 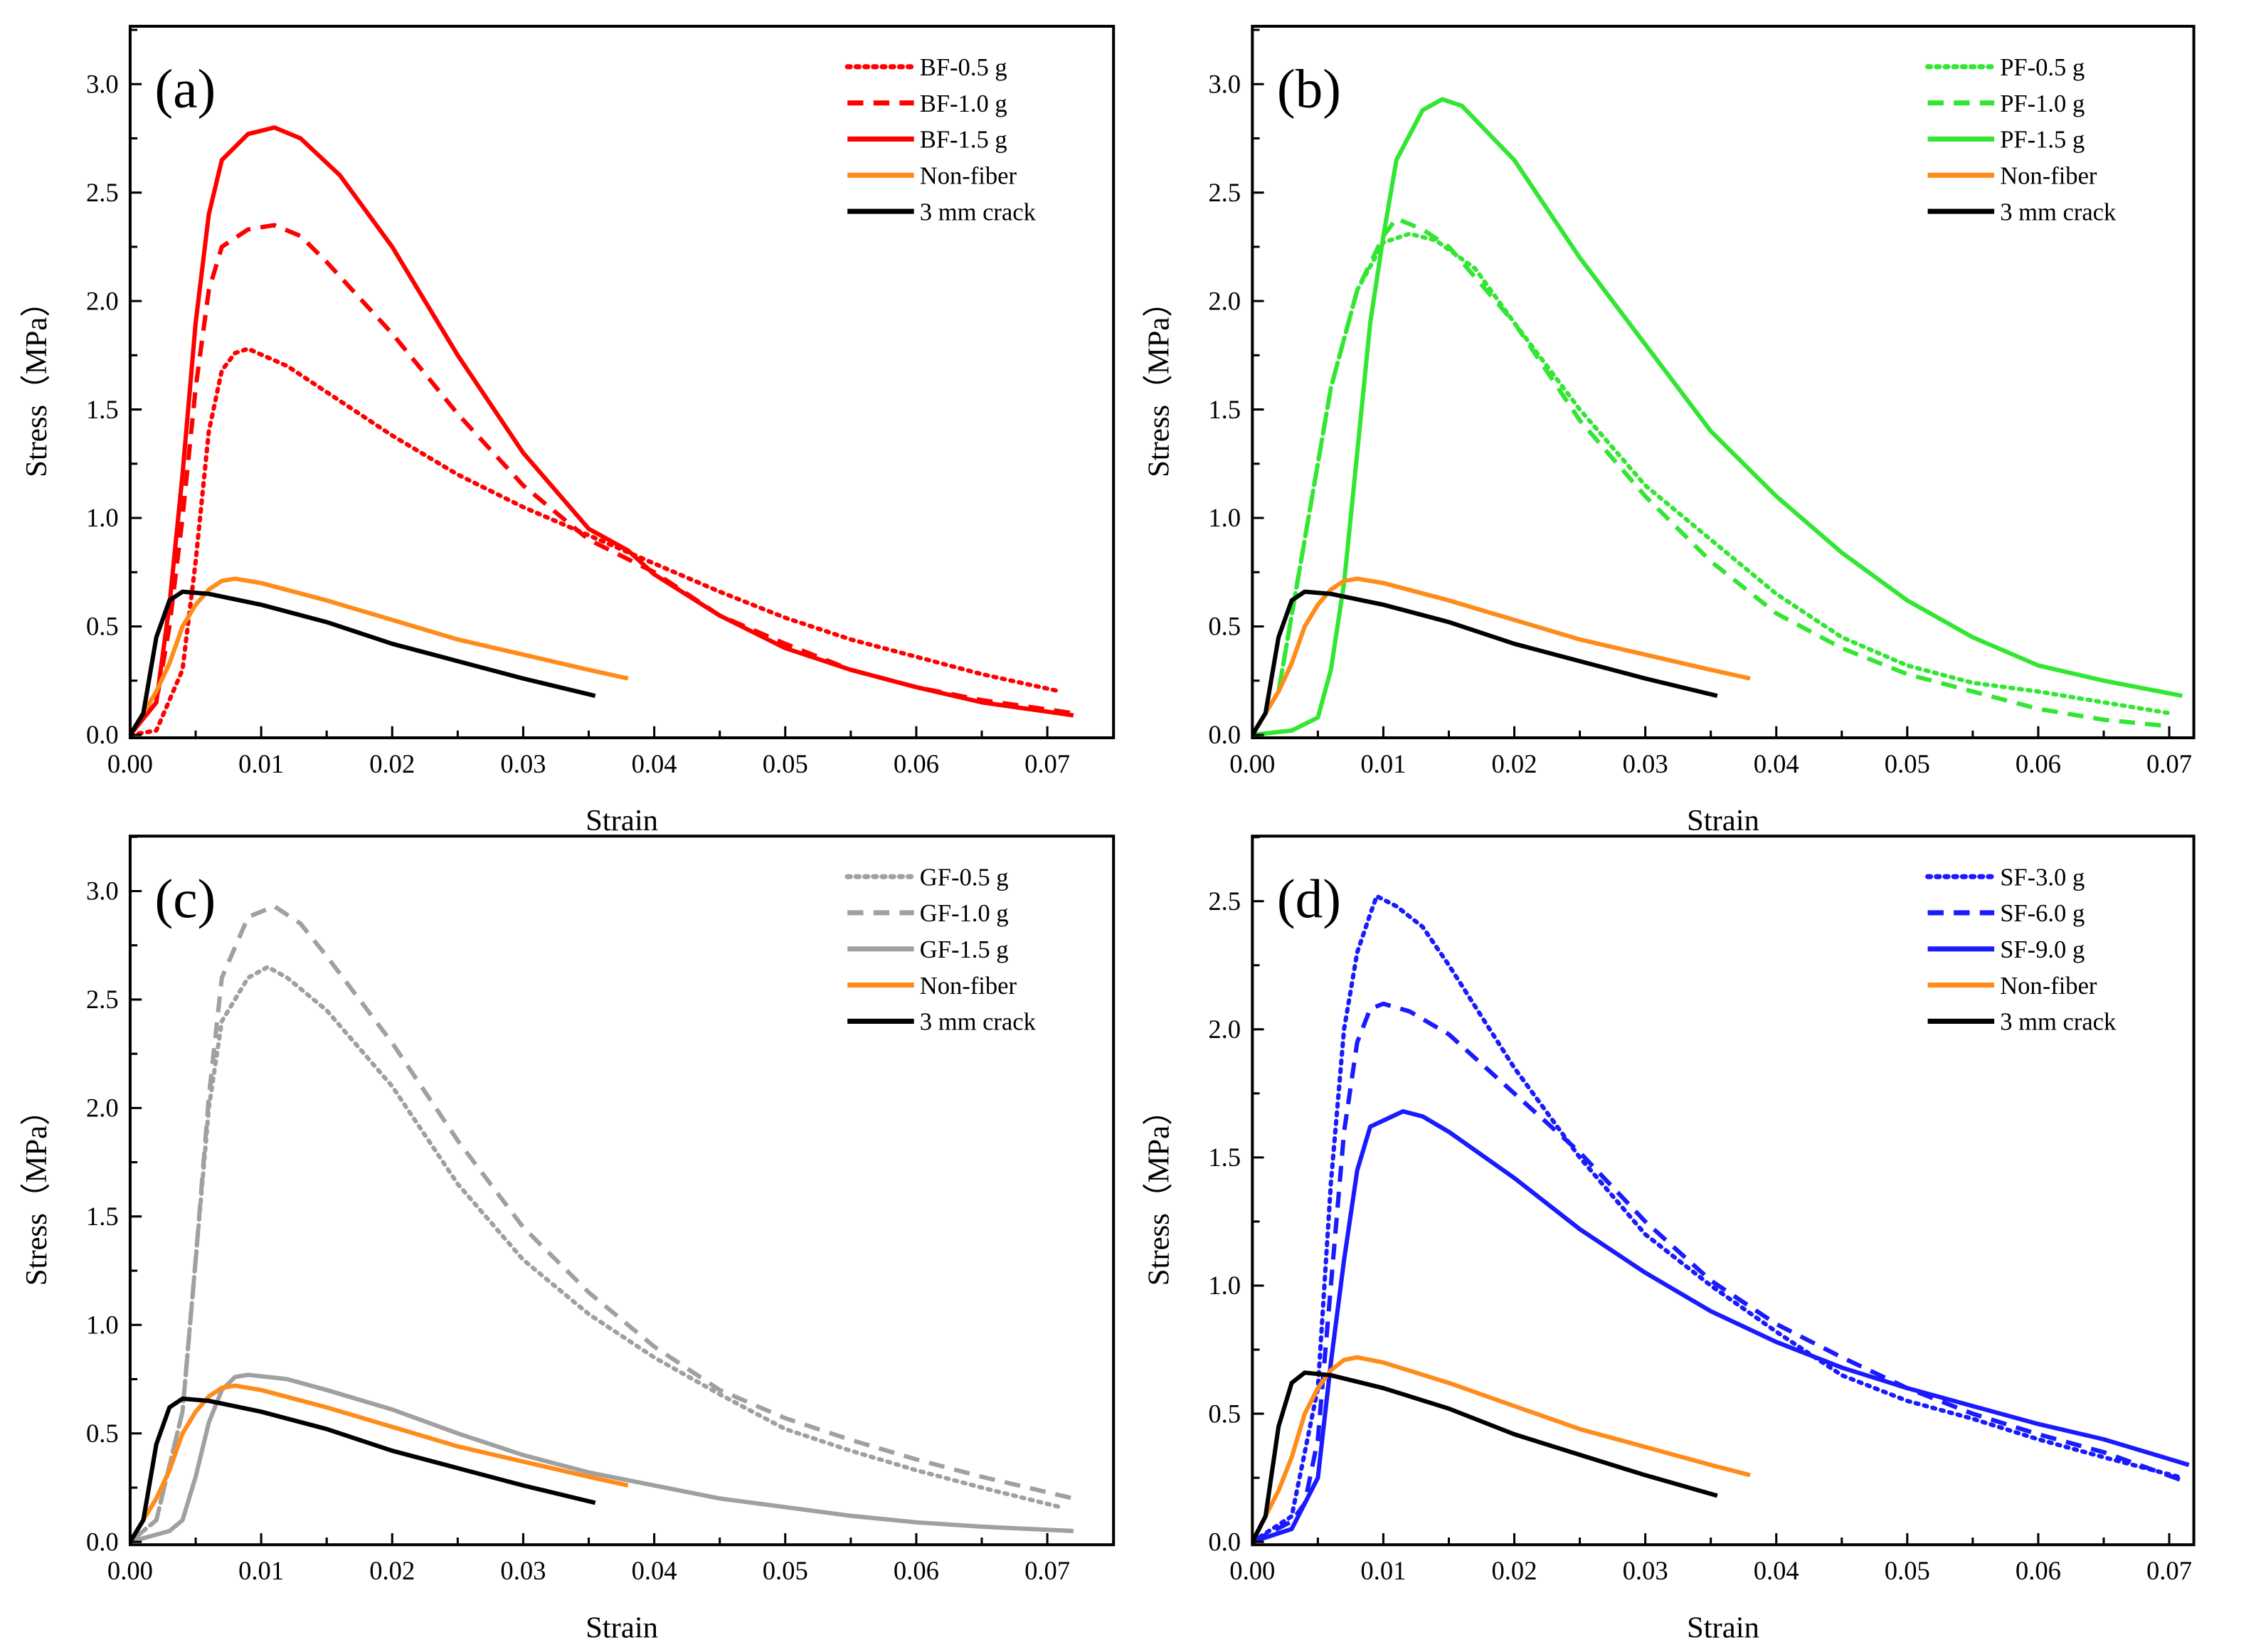 I want to click on series-line-bf-0-5-g, so click(x=596, y=541).